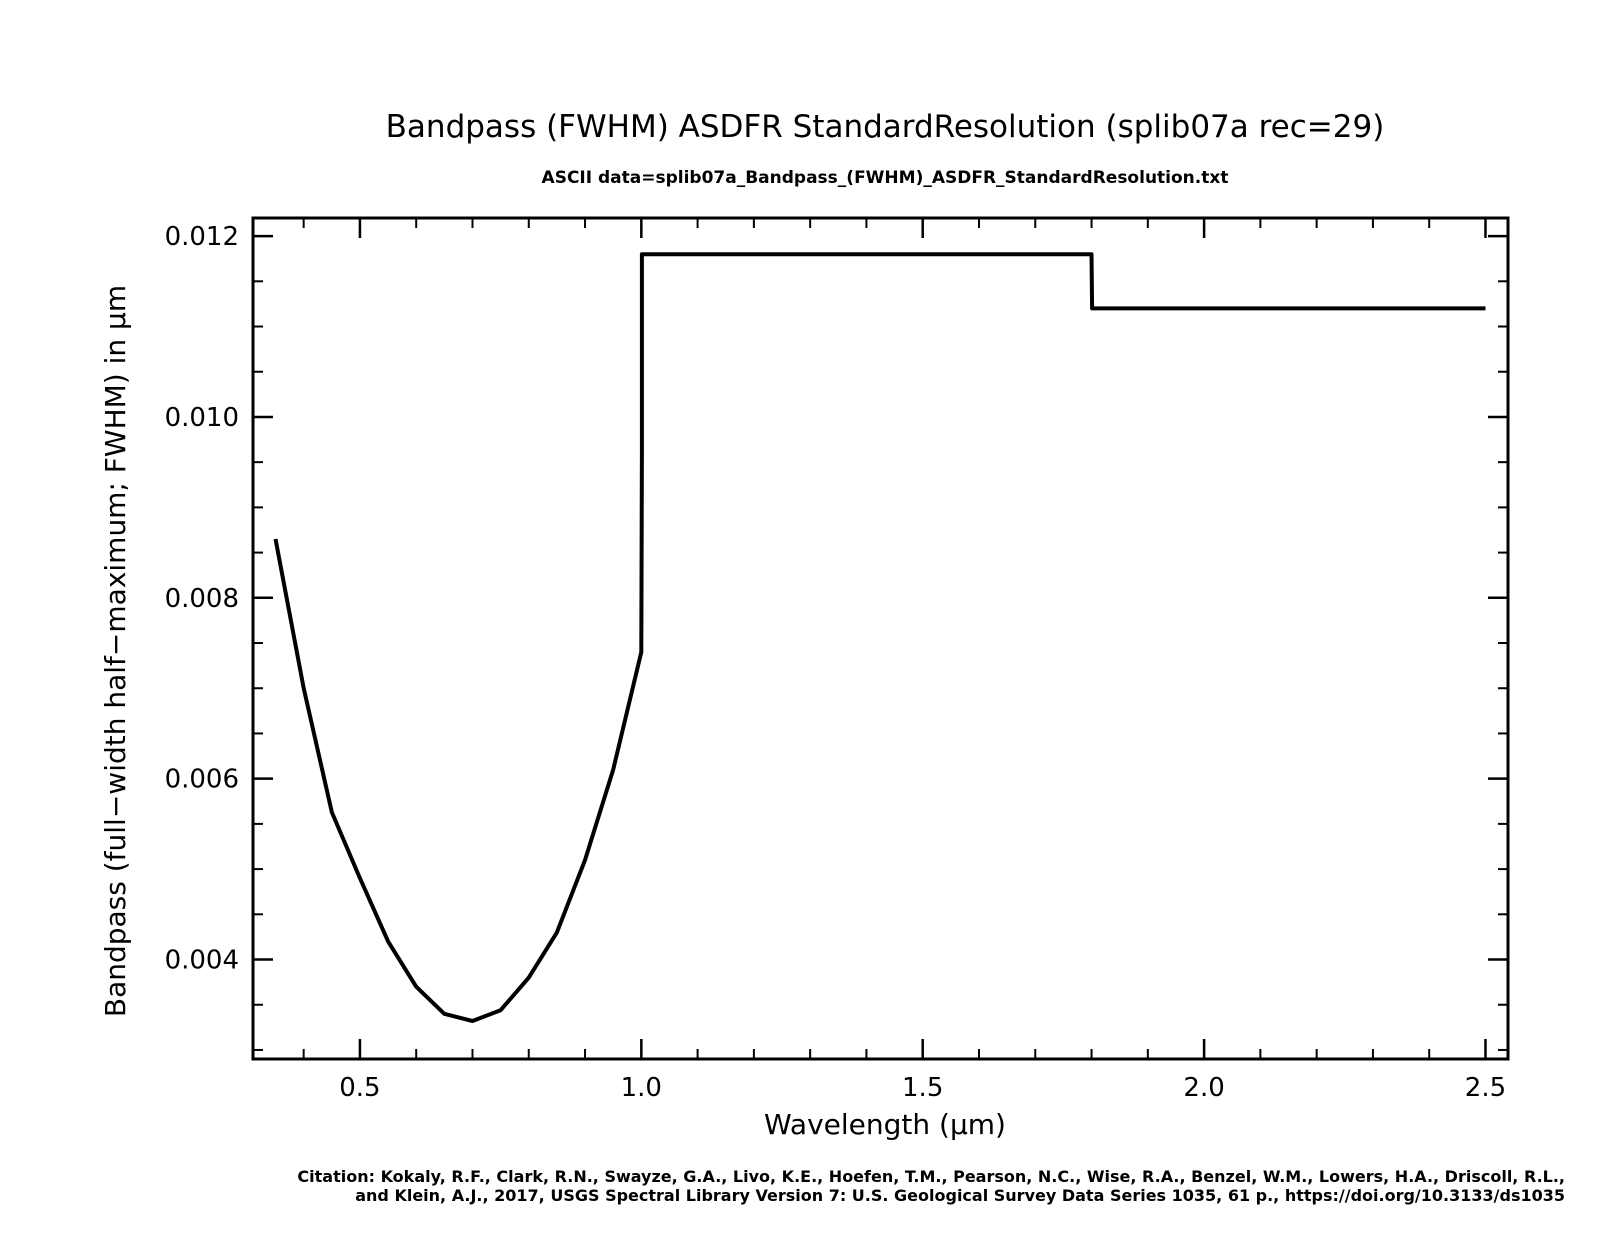 The width and height of the screenshot is (1610, 1260). What do you see at coordinates (202, 418) in the screenshot?
I see `y-tick-label: 0.010` at bounding box center [202, 418].